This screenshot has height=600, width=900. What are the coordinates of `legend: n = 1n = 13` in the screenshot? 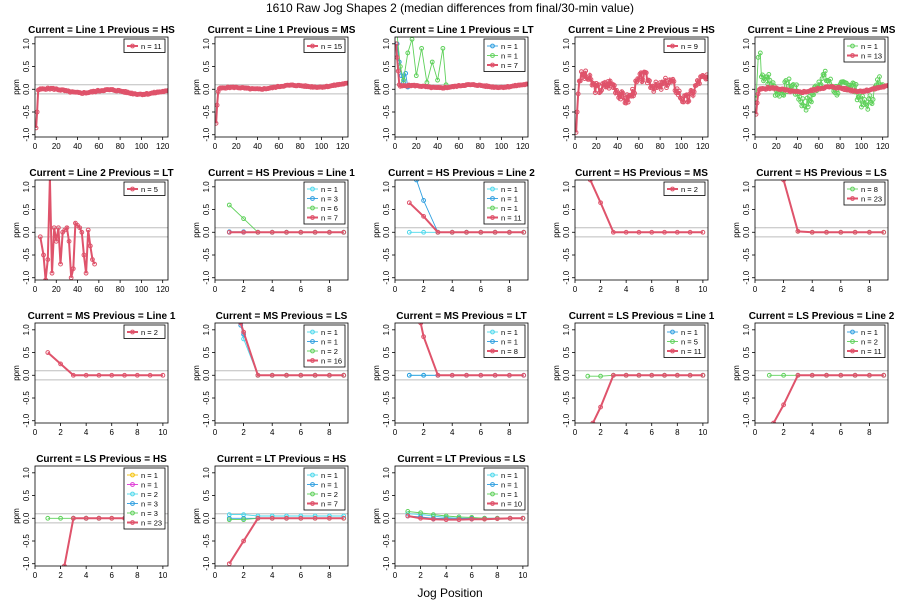 It's located at (864, 50).